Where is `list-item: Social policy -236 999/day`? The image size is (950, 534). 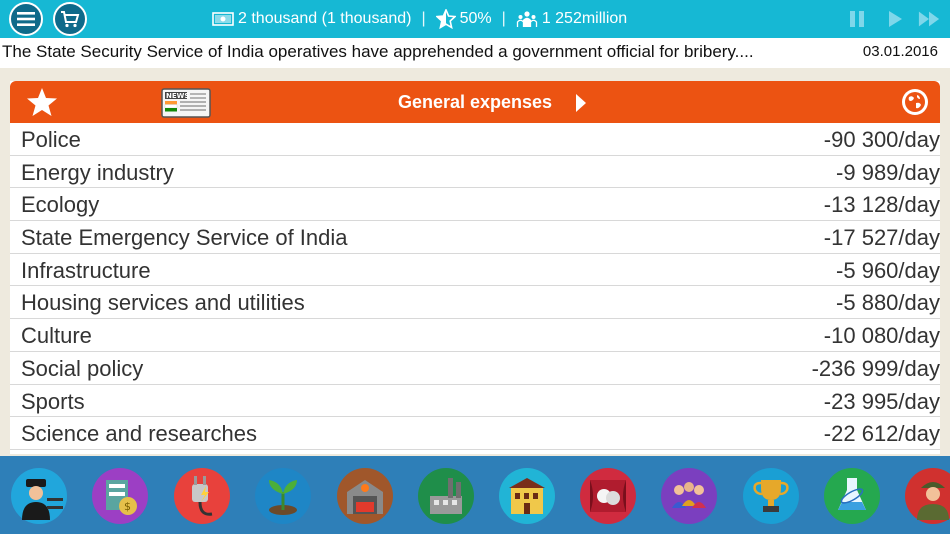 list-item: Social policy -236 999/day is located at coordinates (475, 368).